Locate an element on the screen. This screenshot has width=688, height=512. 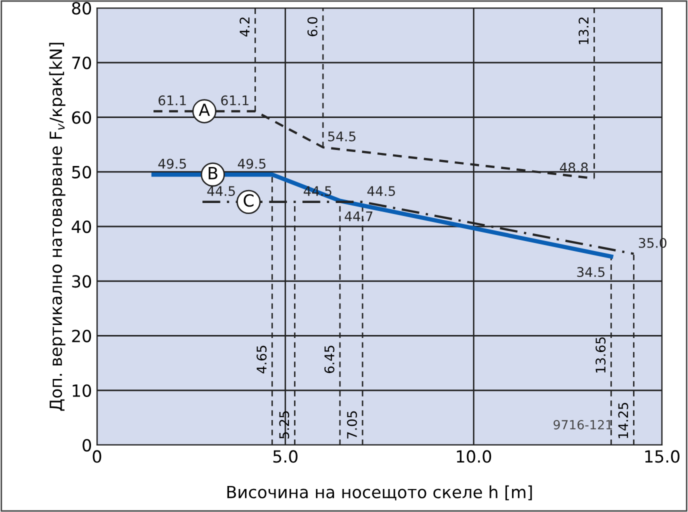
ref-line-label: 7.05 is located at coordinates (352, 424).